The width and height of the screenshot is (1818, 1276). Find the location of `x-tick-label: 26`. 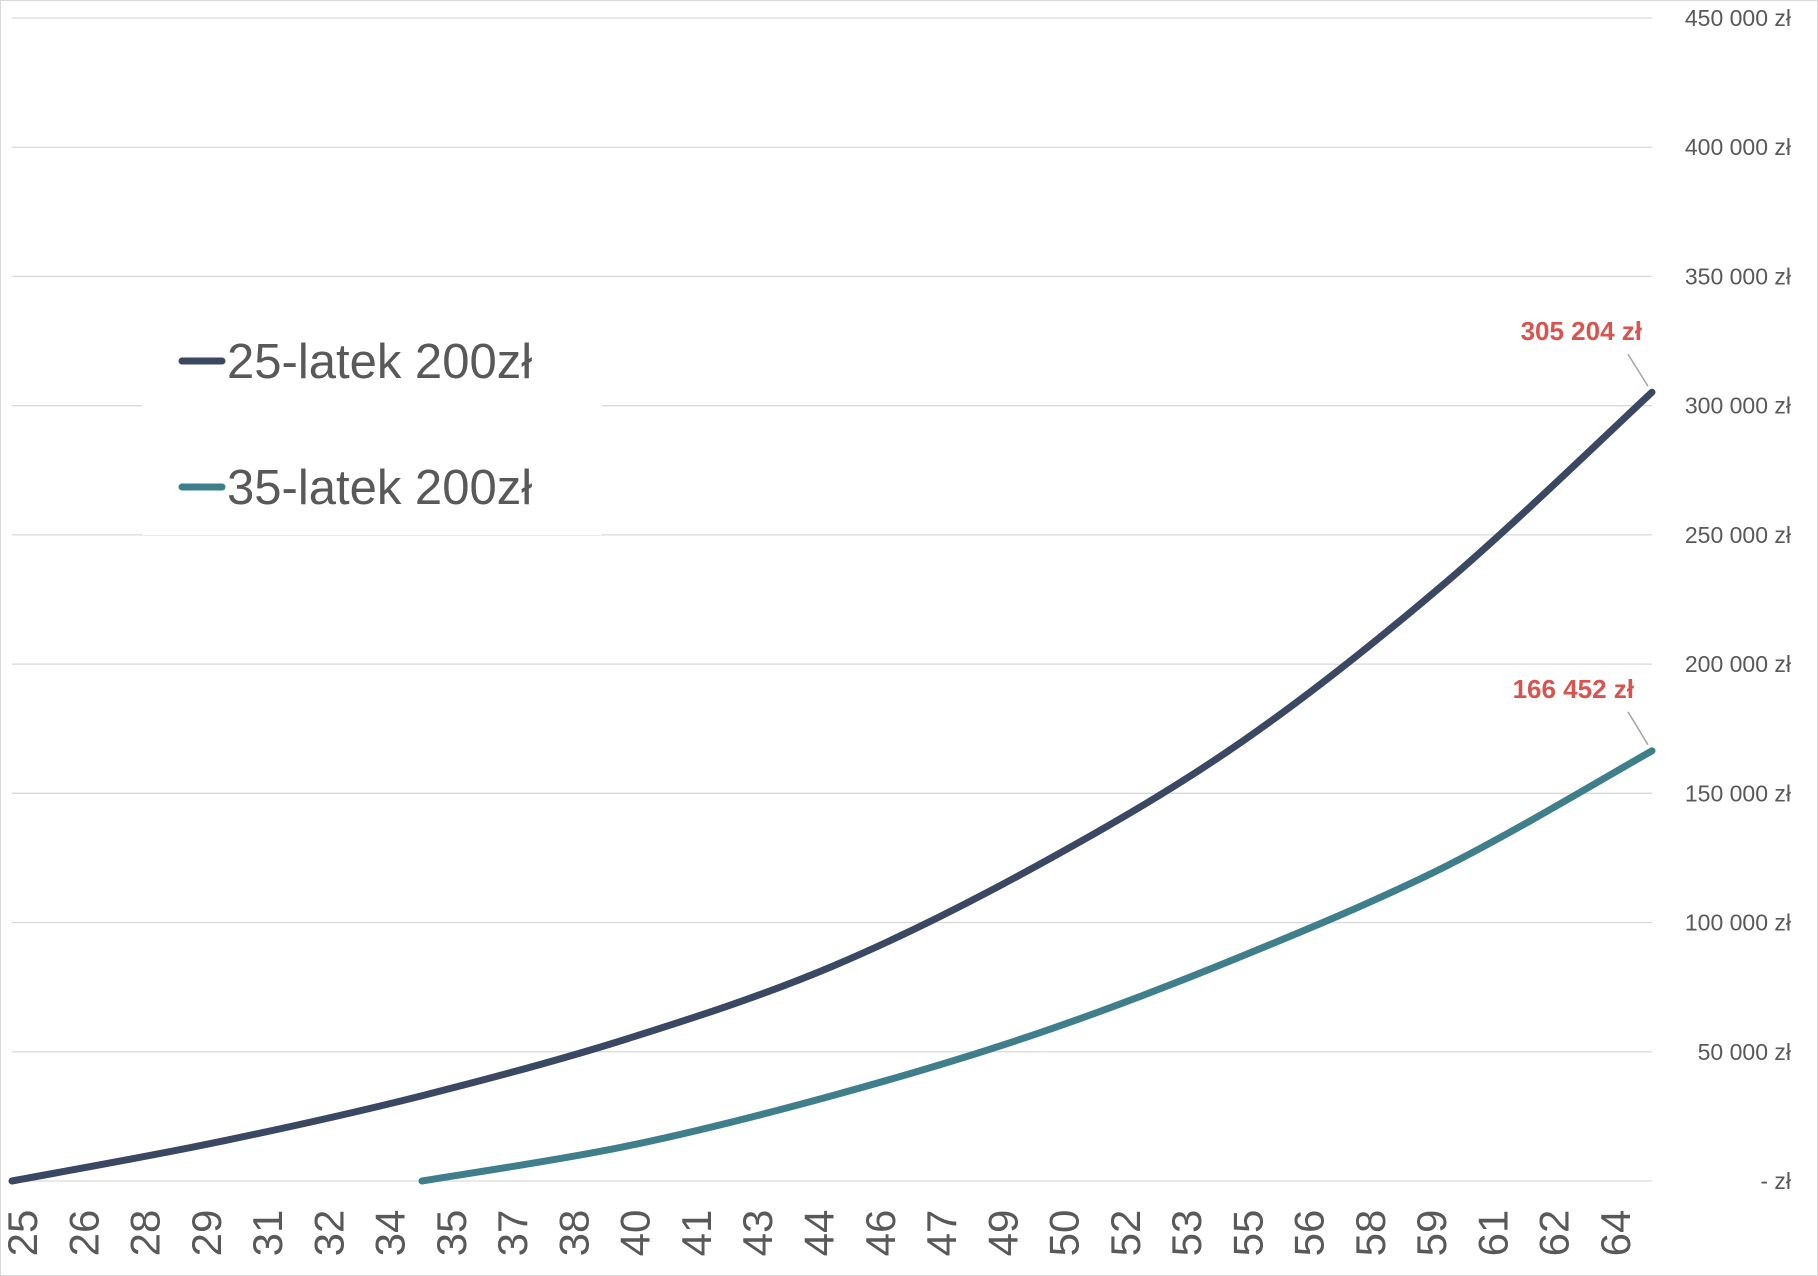

x-tick-label: 26 is located at coordinates (83, 1233).